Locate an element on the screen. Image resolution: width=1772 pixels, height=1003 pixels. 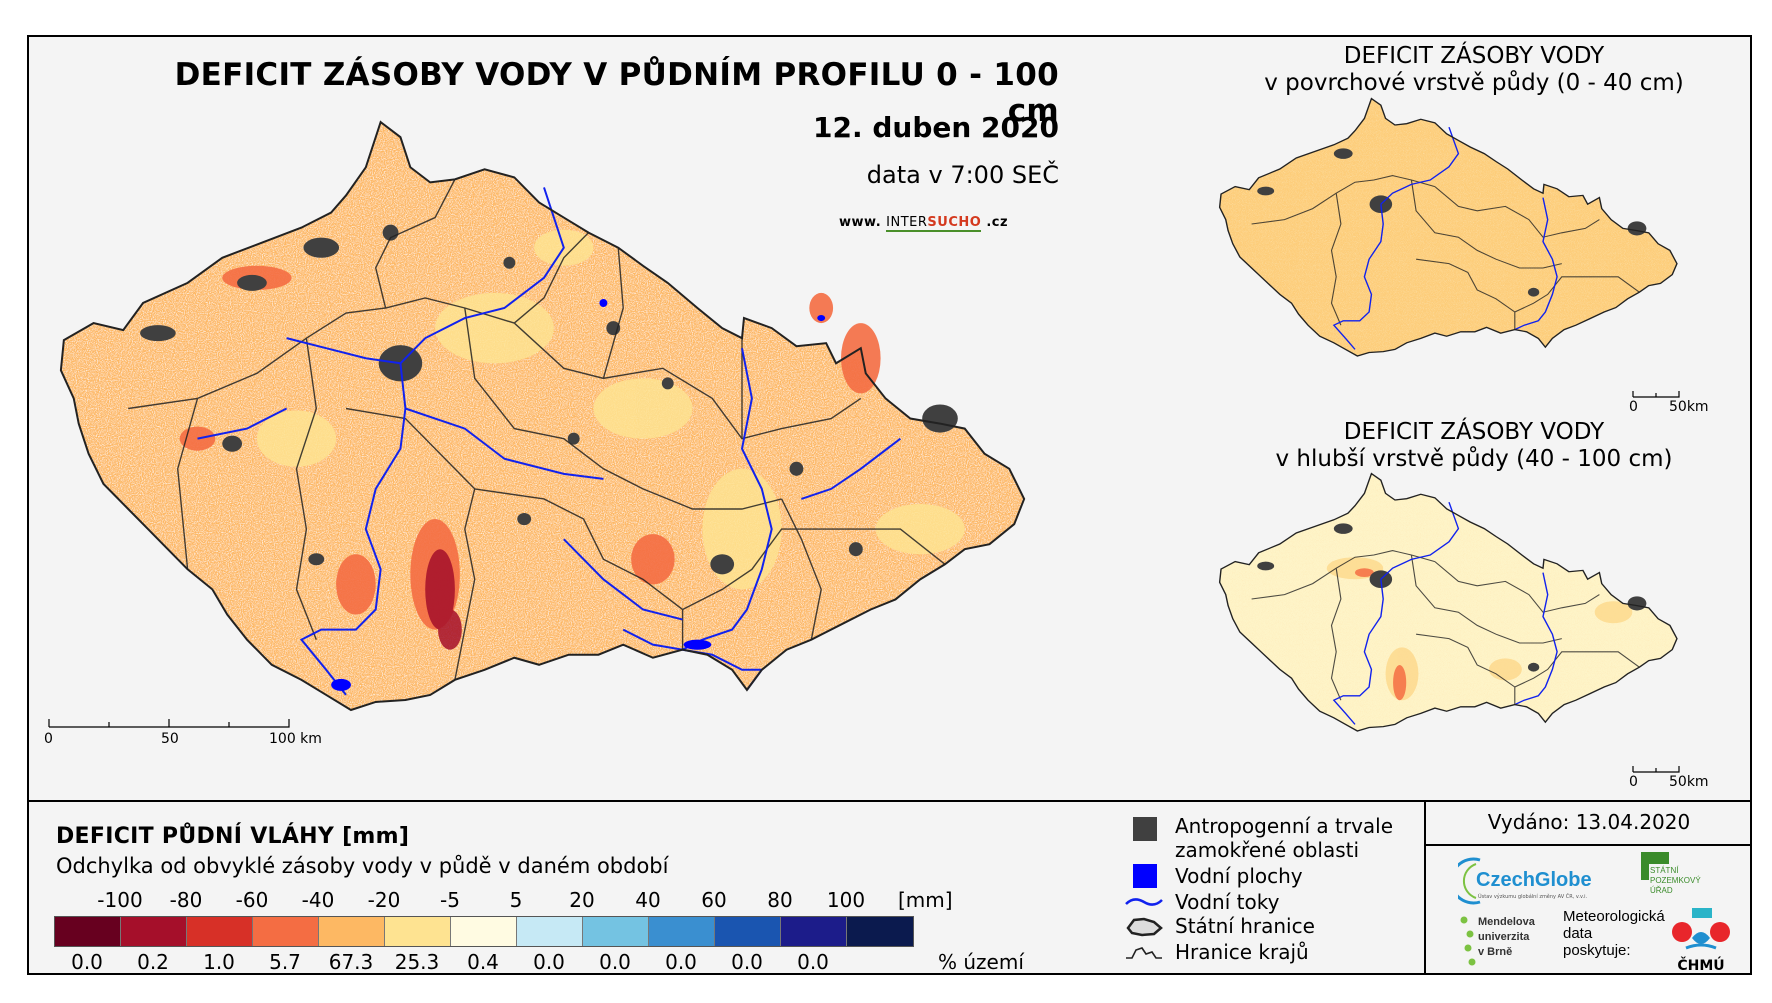
data-time: data v 7:00 SEČ is located at coordinates (962, 175).